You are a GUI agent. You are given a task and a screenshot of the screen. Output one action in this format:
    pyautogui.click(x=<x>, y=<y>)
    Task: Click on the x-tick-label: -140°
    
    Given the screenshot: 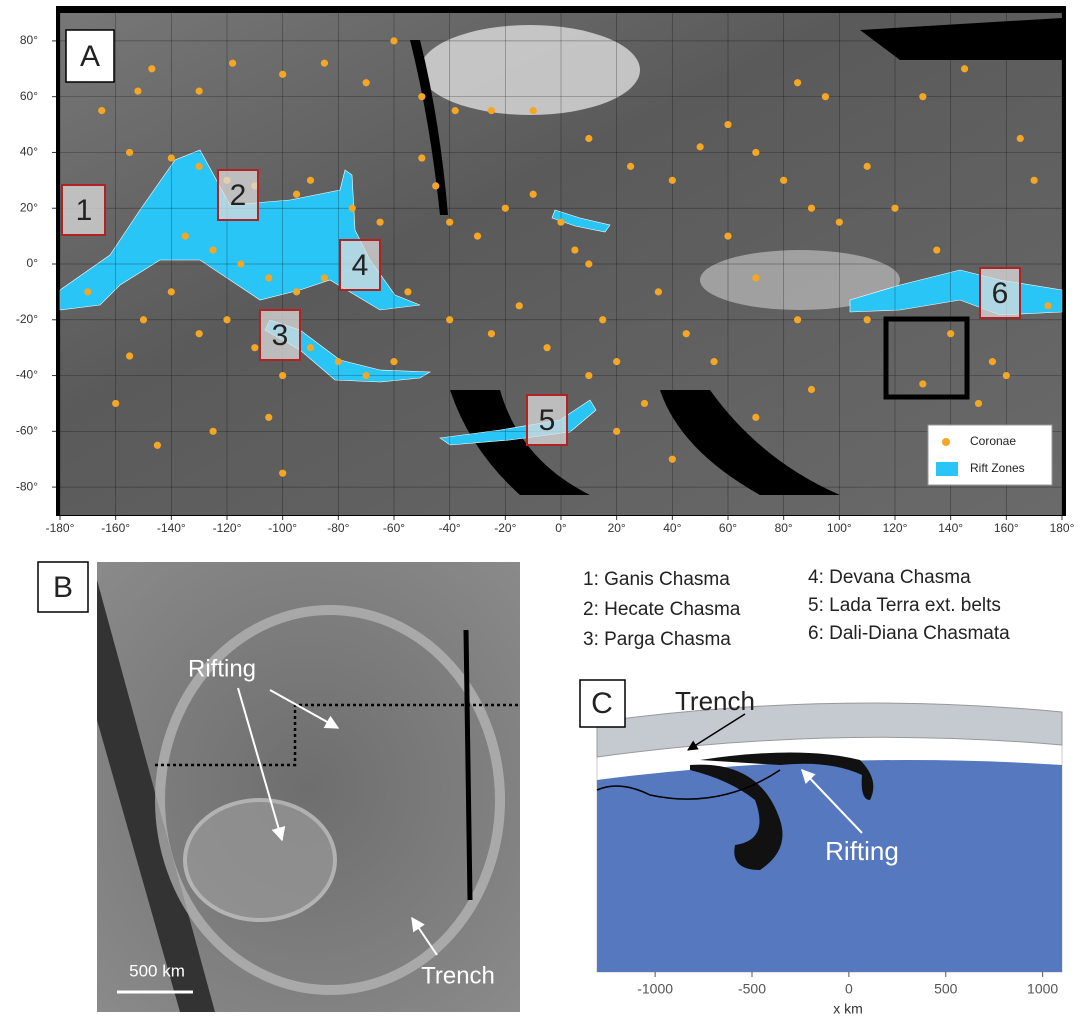 What is the action you would take?
    pyautogui.click(x=171, y=528)
    